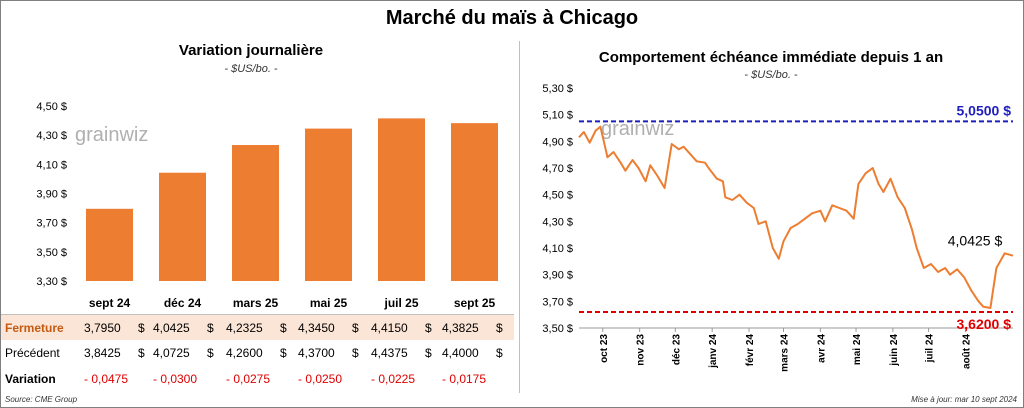 This screenshot has width=1024, height=408. What do you see at coordinates (771, 75) in the screenshot?
I see `right-chart-subtitle: - $US/bo. -` at bounding box center [771, 75].